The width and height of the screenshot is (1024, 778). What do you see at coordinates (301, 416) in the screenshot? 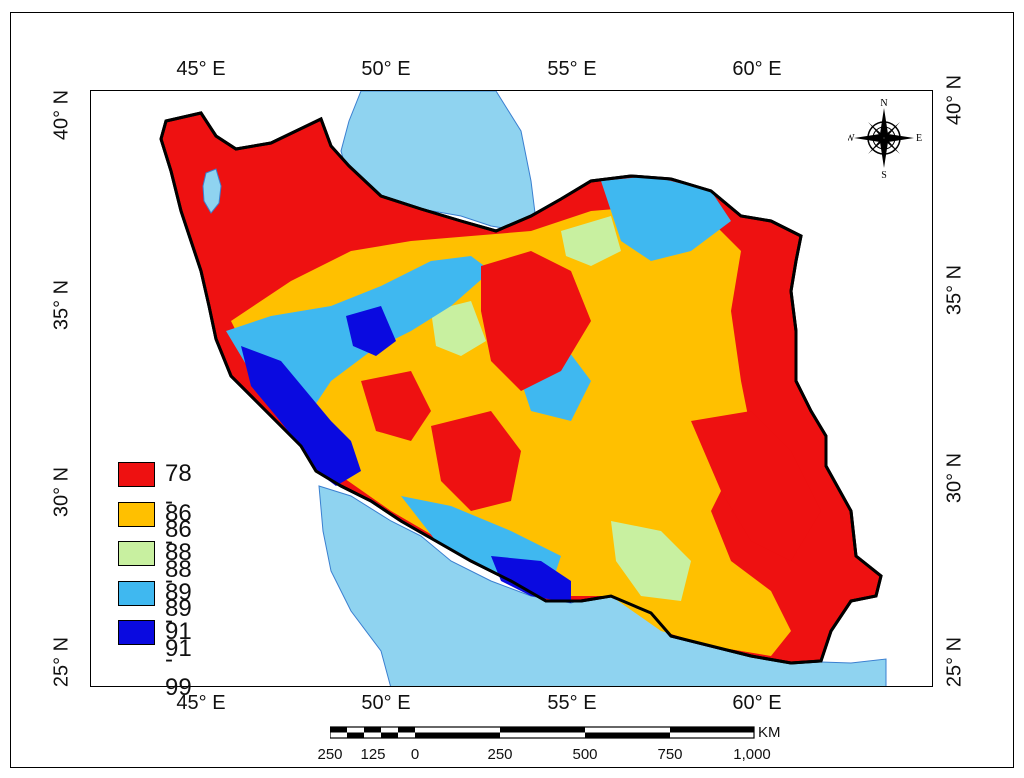
I see `zone-91-99-a` at bounding box center [301, 416].